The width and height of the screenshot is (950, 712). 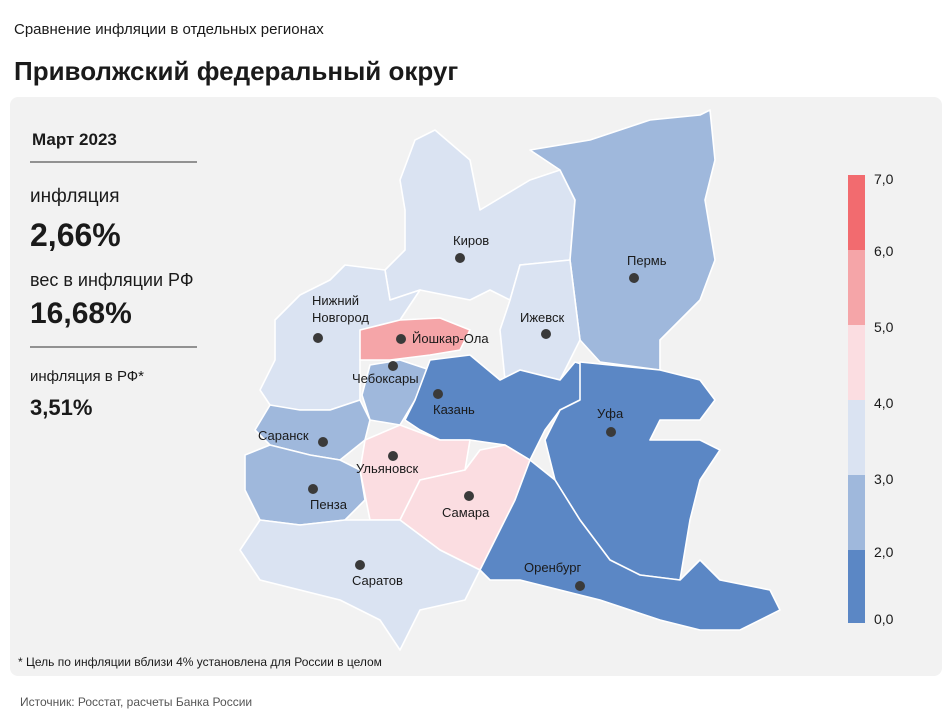 I want to click on weight-value: 16,68%, so click(x=81, y=313).